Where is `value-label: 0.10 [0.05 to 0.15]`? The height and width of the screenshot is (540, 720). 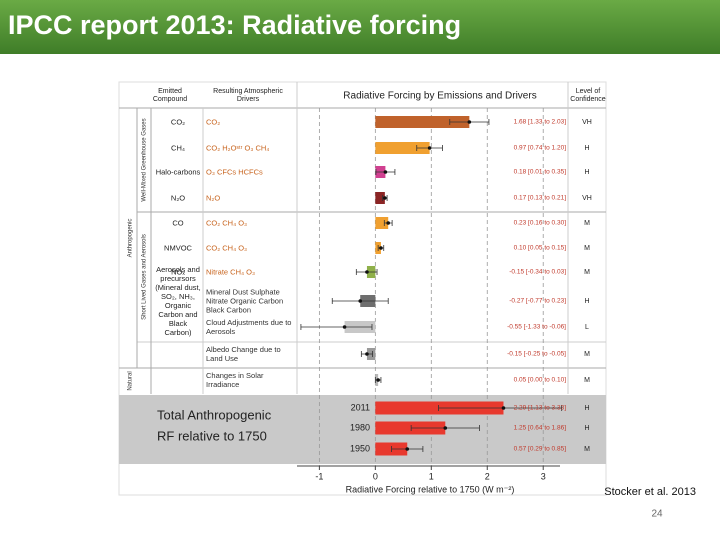
value-label: 0.10 [0.05 to 0.15] is located at coordinates (540, 248).